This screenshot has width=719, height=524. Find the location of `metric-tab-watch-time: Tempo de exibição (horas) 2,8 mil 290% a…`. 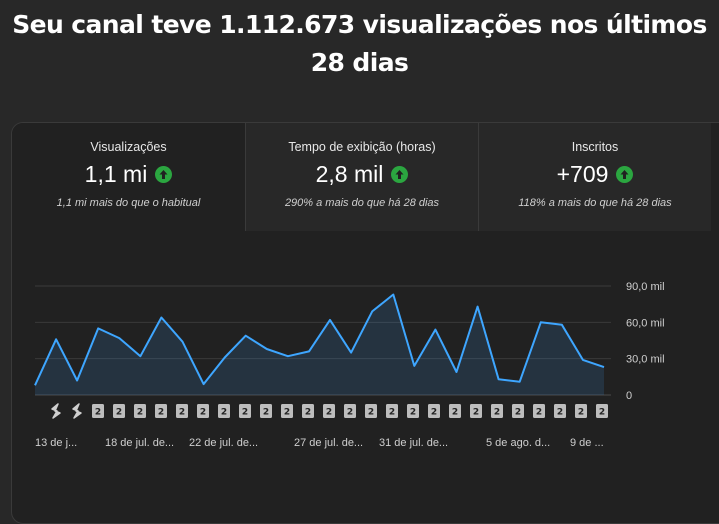

metric-tab-watch-time: Tempo de exibição (horas) 2,8 mil 290% a… is located at coordinates (361, 177).